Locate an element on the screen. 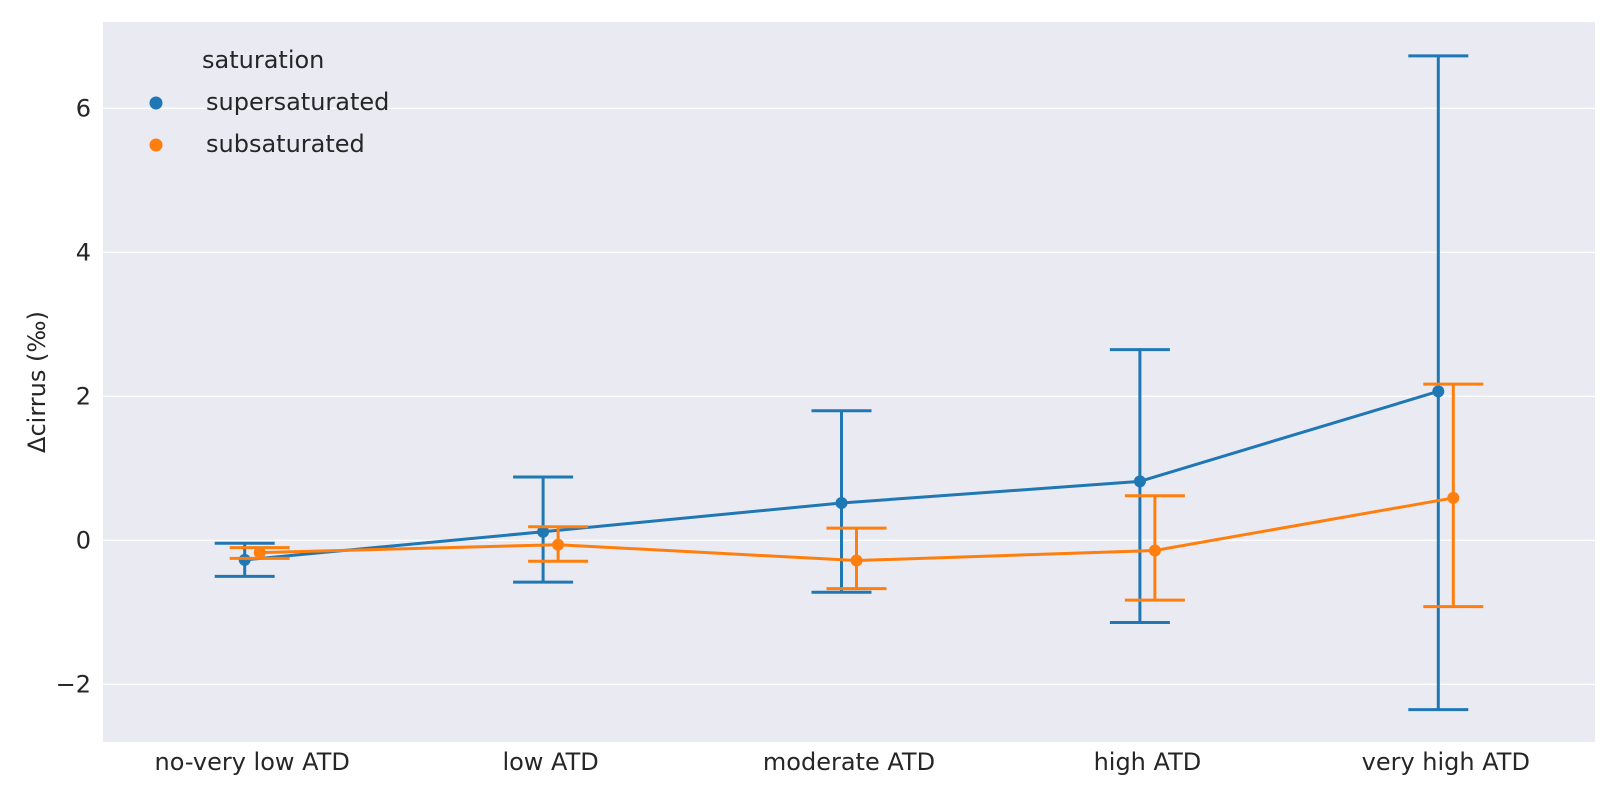  legend-marker-supersaturated is located at coordinates (156, 103).